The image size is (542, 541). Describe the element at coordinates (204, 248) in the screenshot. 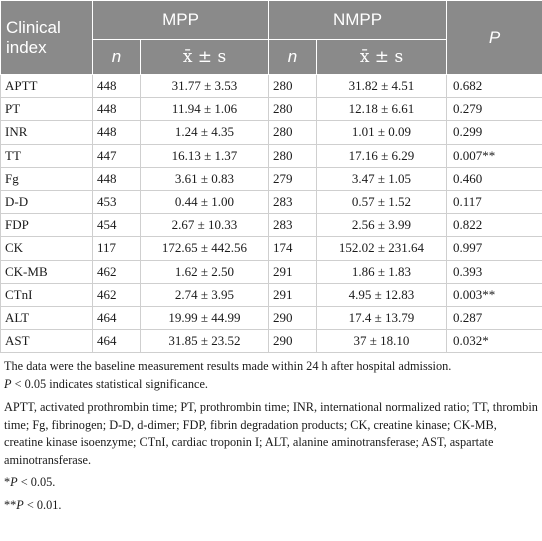

I see `cell-mpp-mean-sd: 172.65 ± 442.56` at that location.